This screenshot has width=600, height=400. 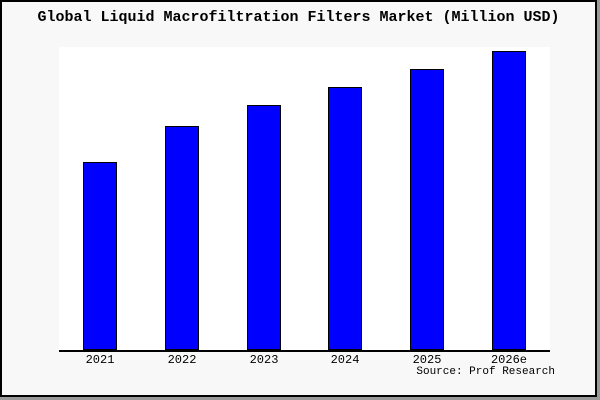 What do you see at coordinates (345, 360) in the screenshot?
I see `x-tick-label-2024: 2024` at bounding box center [345, 360].